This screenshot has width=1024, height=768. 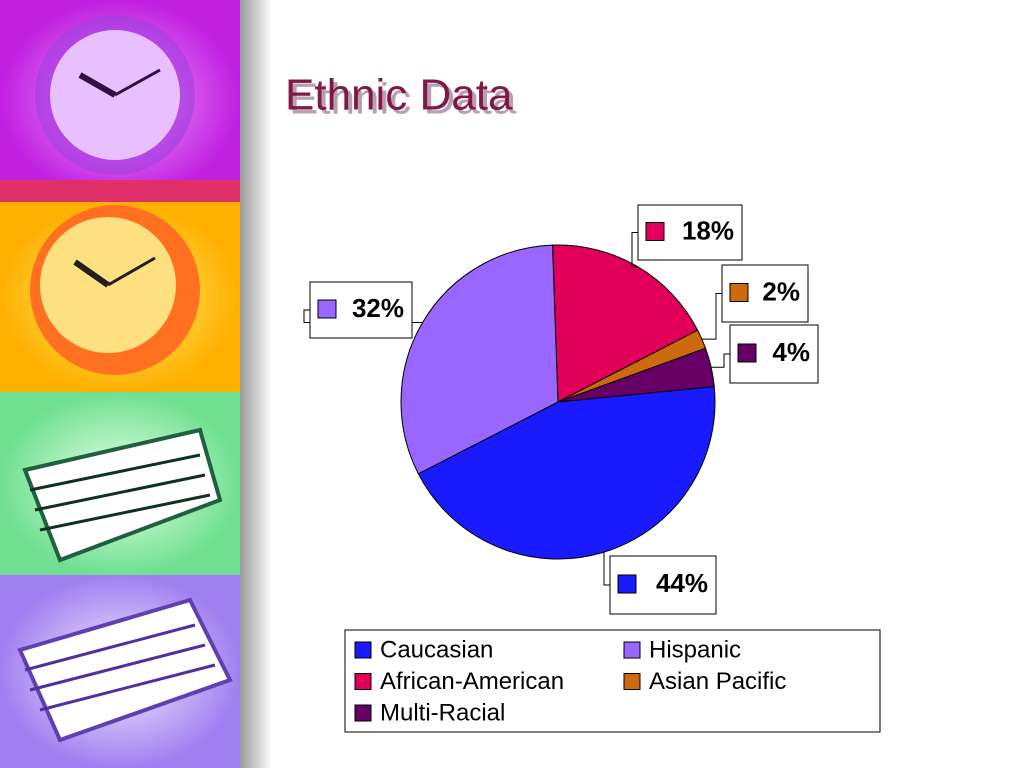 What do you see at coordinates (717, 681) in the screenshot?
I see `legend-label: Asian Pacific` at bounding box center [717, 681].